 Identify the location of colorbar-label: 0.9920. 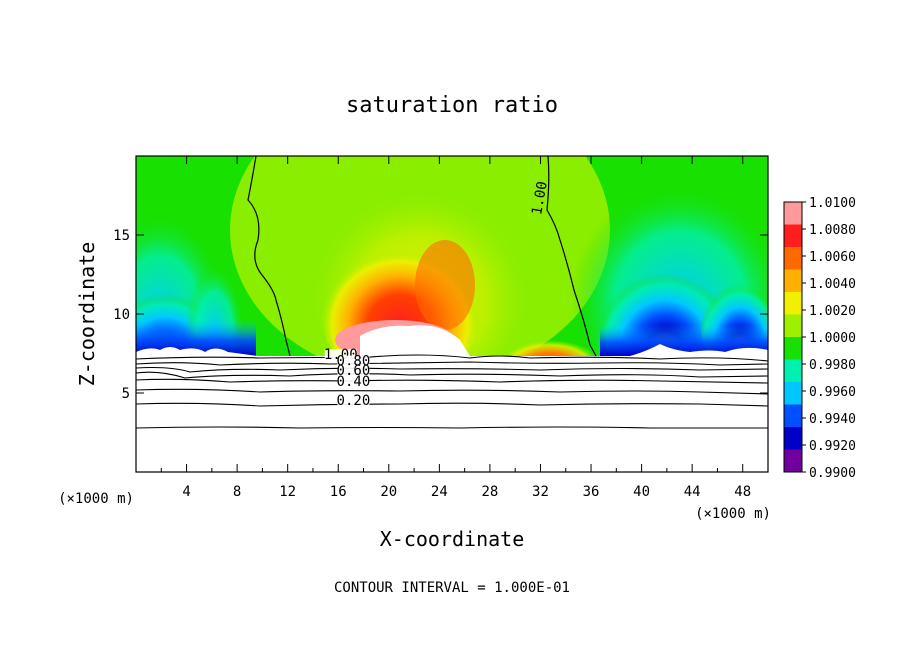
(832, 446).